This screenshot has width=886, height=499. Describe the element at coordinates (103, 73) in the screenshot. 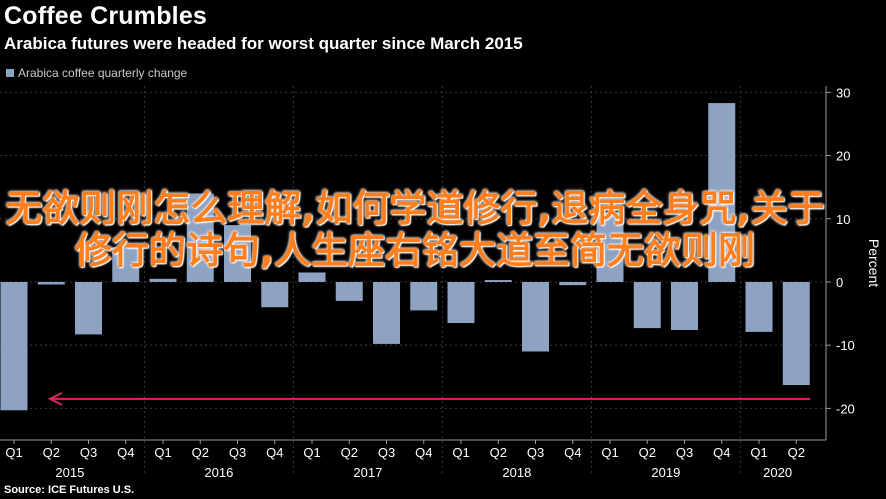

I see `legend-label: Arabica coffee quarterly change` at that location.